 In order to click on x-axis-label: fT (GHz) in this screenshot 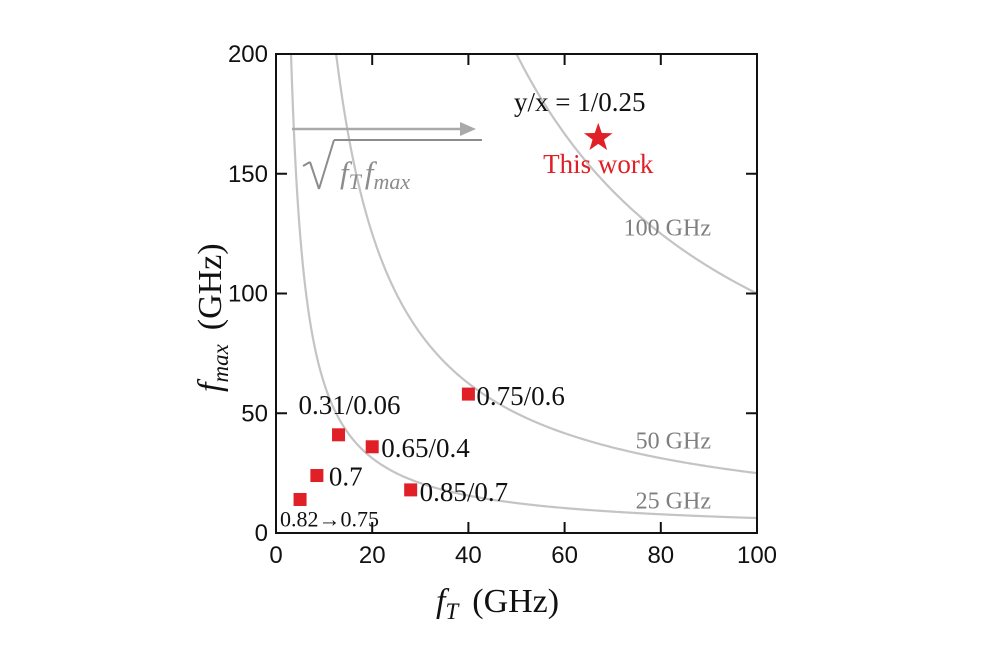, I will do `click(497, 603)`.